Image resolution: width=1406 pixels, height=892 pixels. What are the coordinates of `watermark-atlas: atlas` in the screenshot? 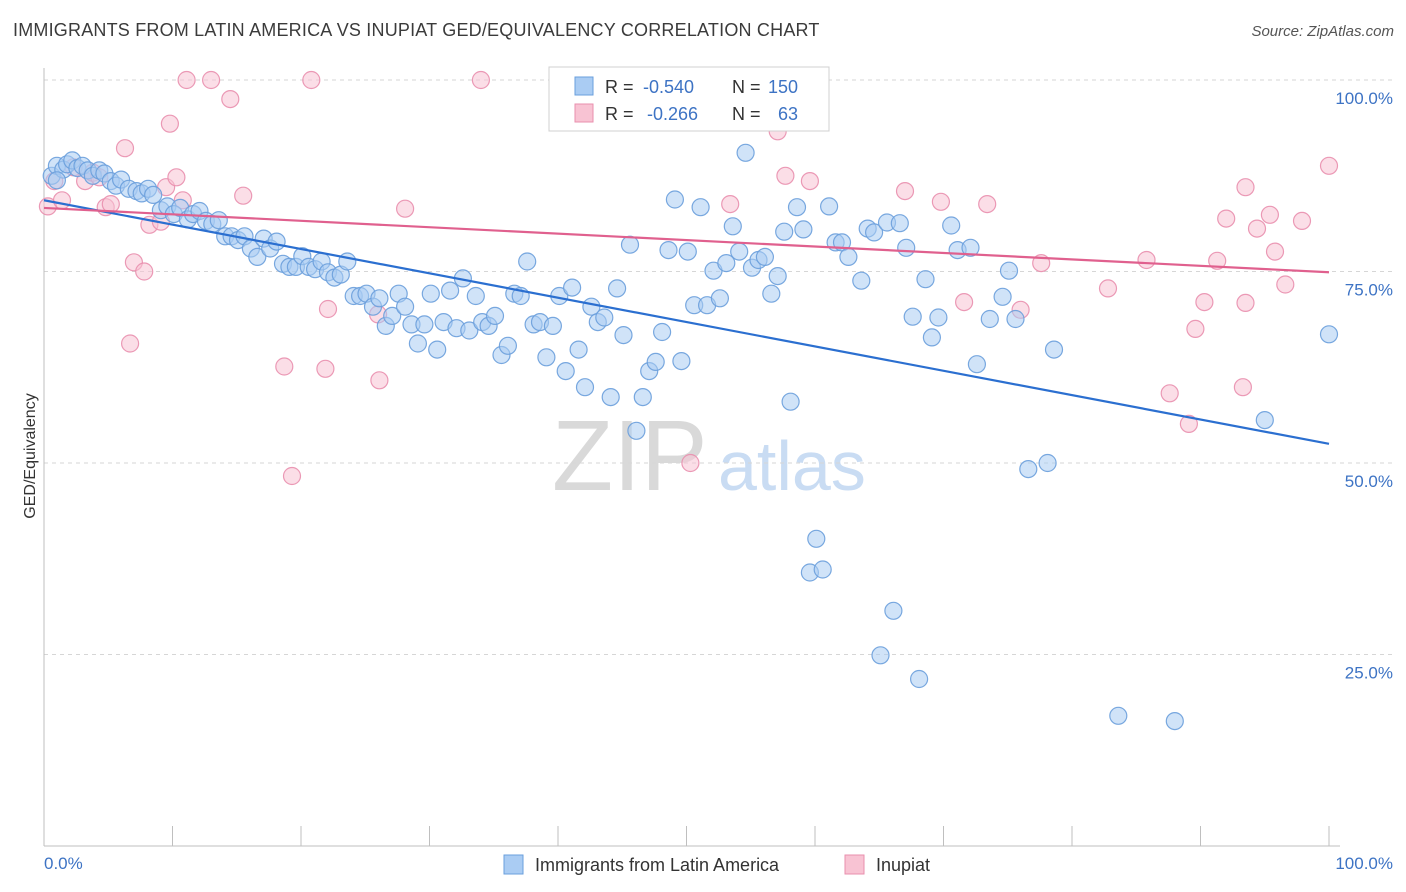 It's located at (792, 466).